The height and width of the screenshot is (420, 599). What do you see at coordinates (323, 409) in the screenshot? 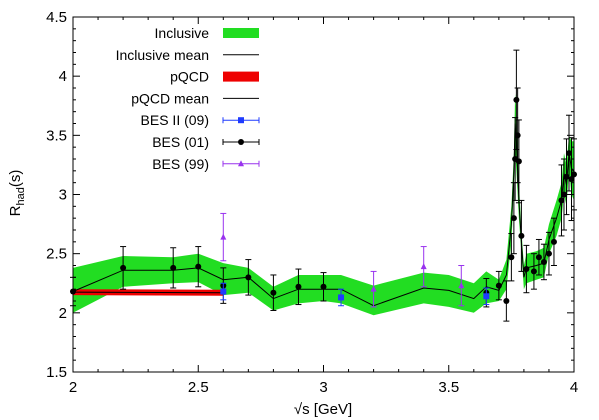
I see `x-axis-title: √s [GeV]` at bounding box center [323, 409].